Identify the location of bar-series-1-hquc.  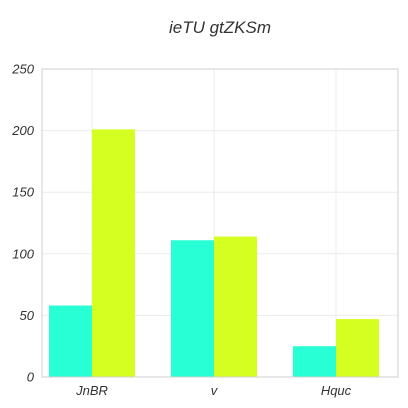
(314, 361).